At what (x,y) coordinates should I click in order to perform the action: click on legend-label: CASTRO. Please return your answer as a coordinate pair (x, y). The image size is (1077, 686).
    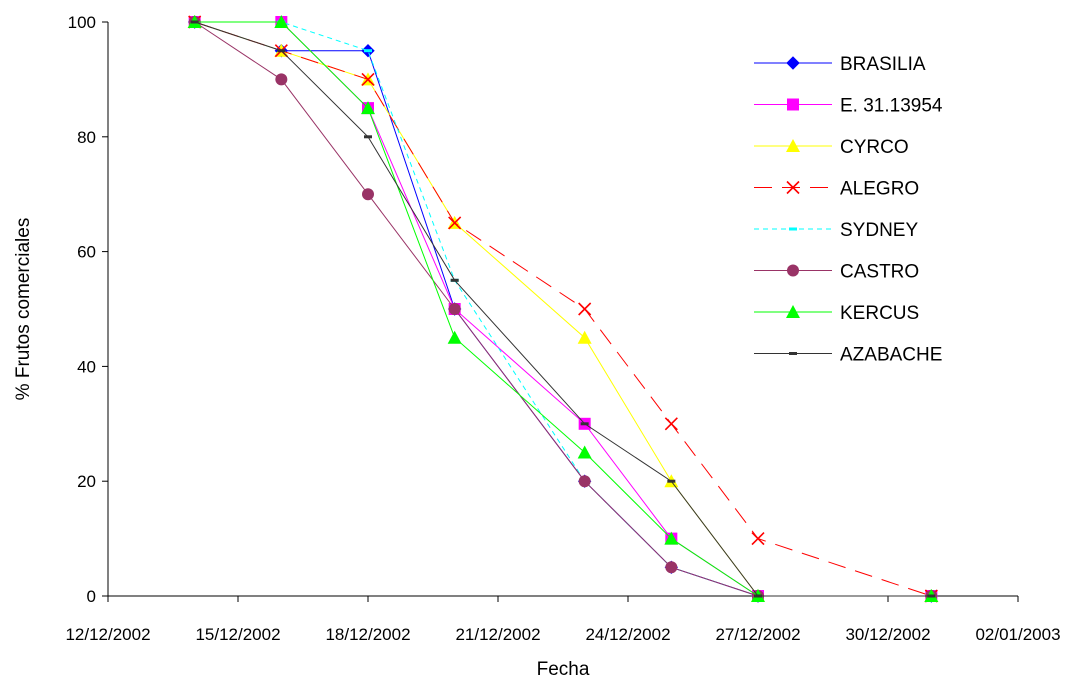
    Looking at the image, I should click on (879, 272).